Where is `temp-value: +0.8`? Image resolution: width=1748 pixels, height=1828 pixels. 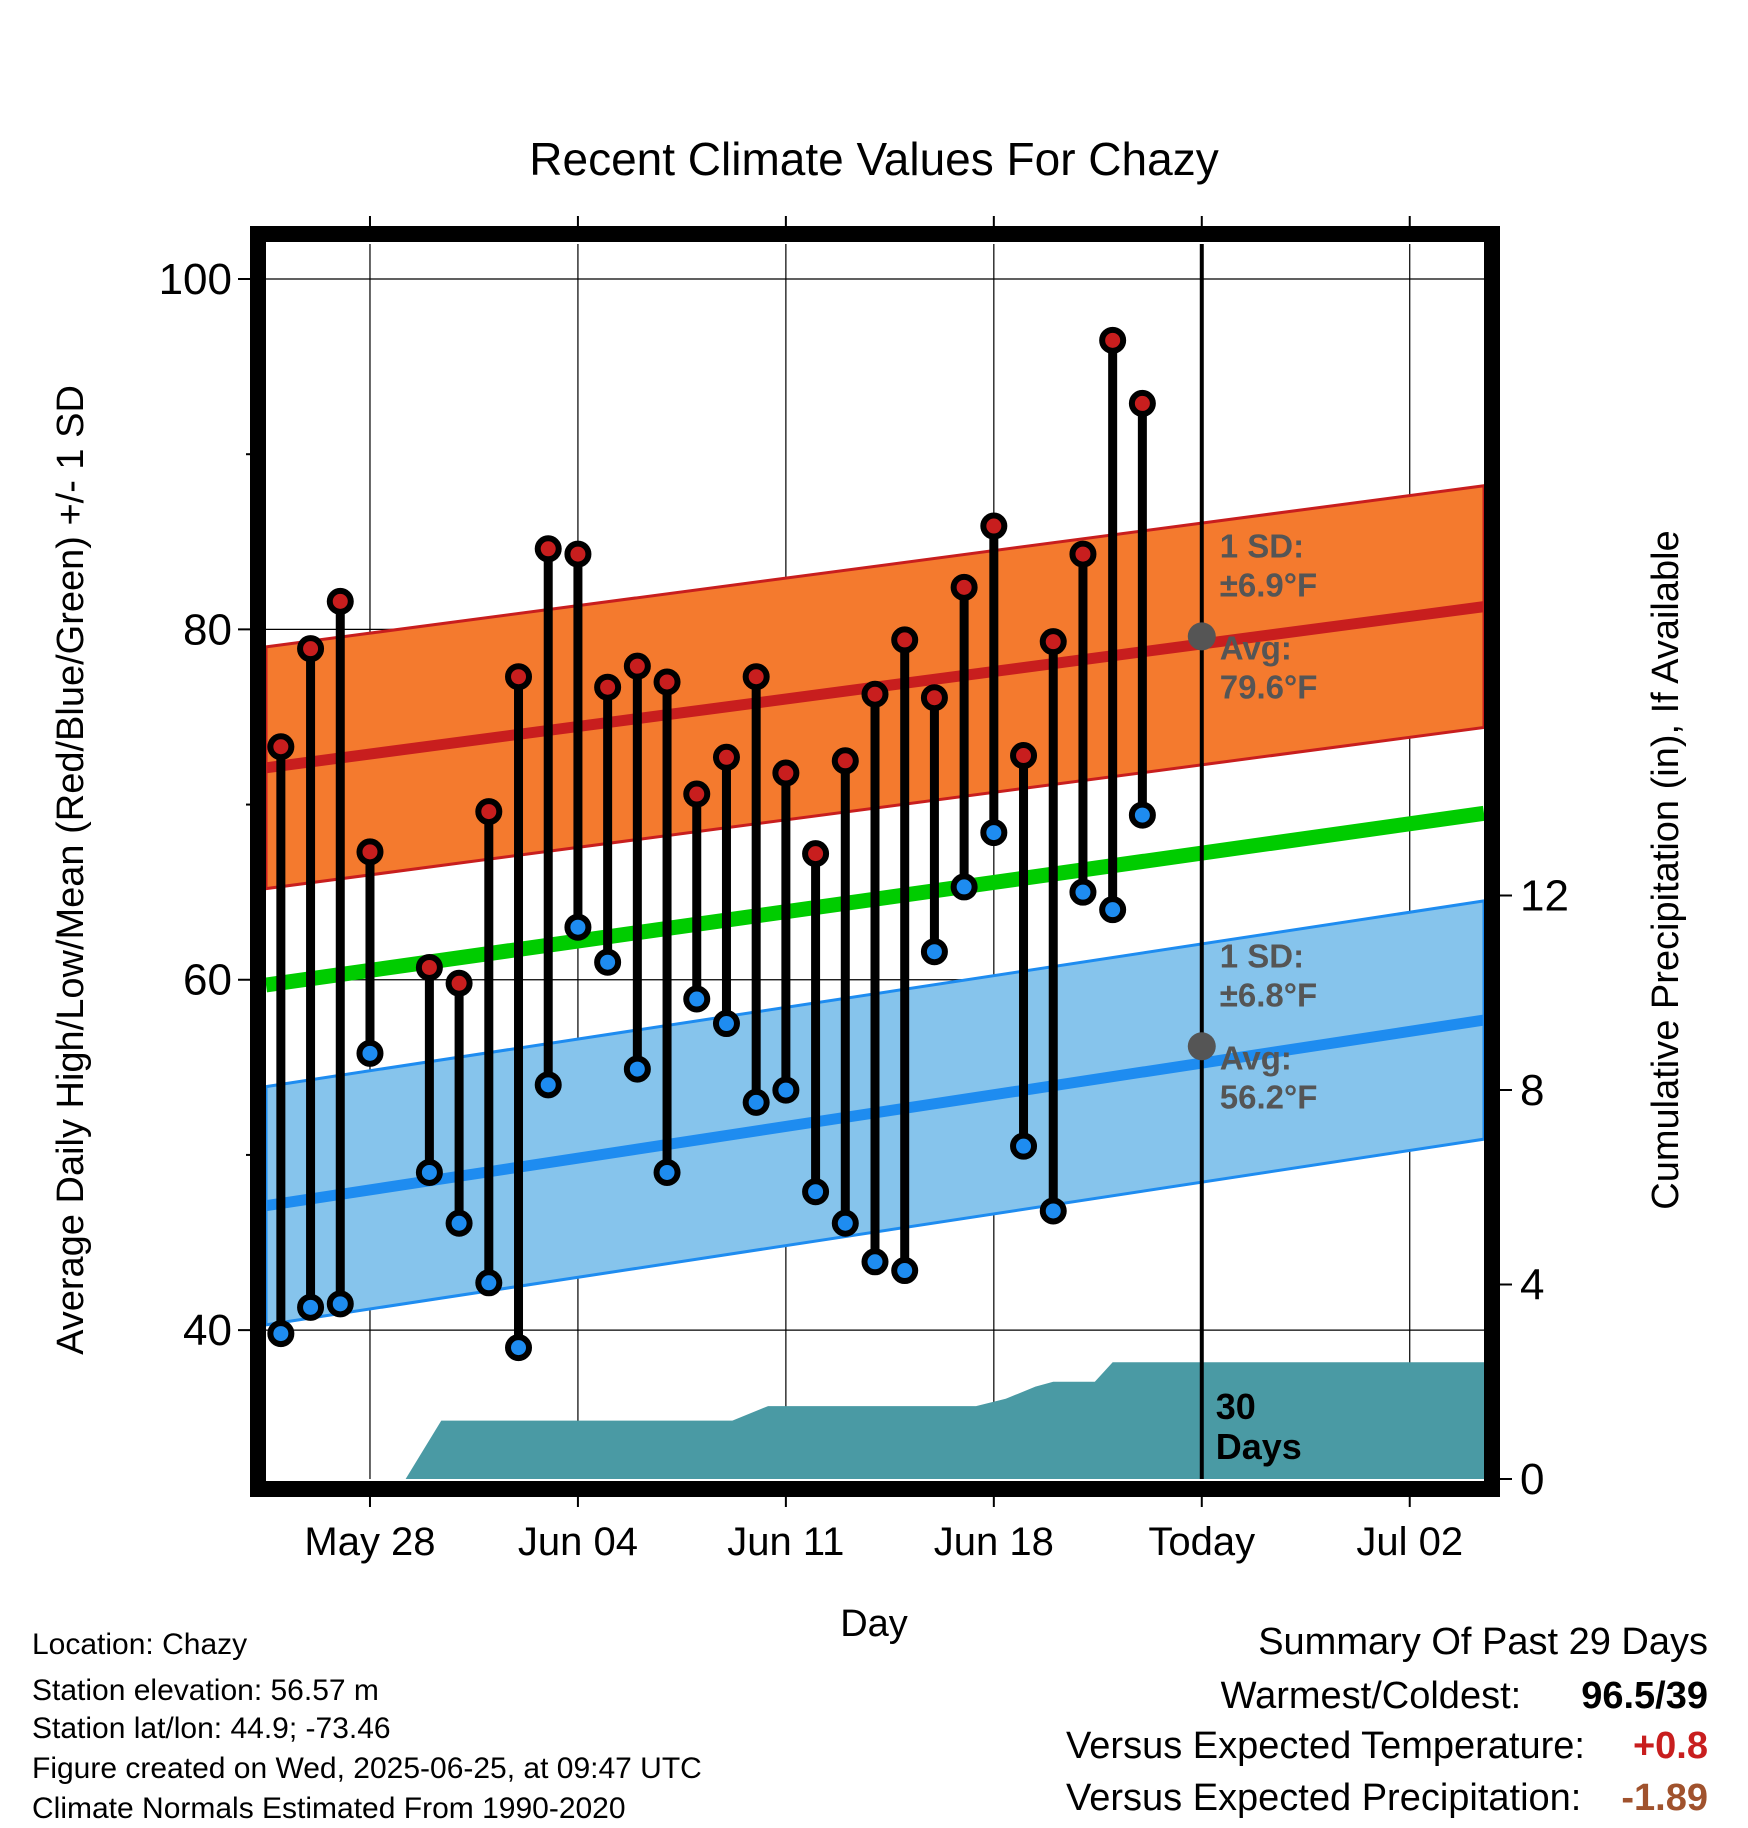
temp-value: +0.8 is located at coordinates (1670, 1746).